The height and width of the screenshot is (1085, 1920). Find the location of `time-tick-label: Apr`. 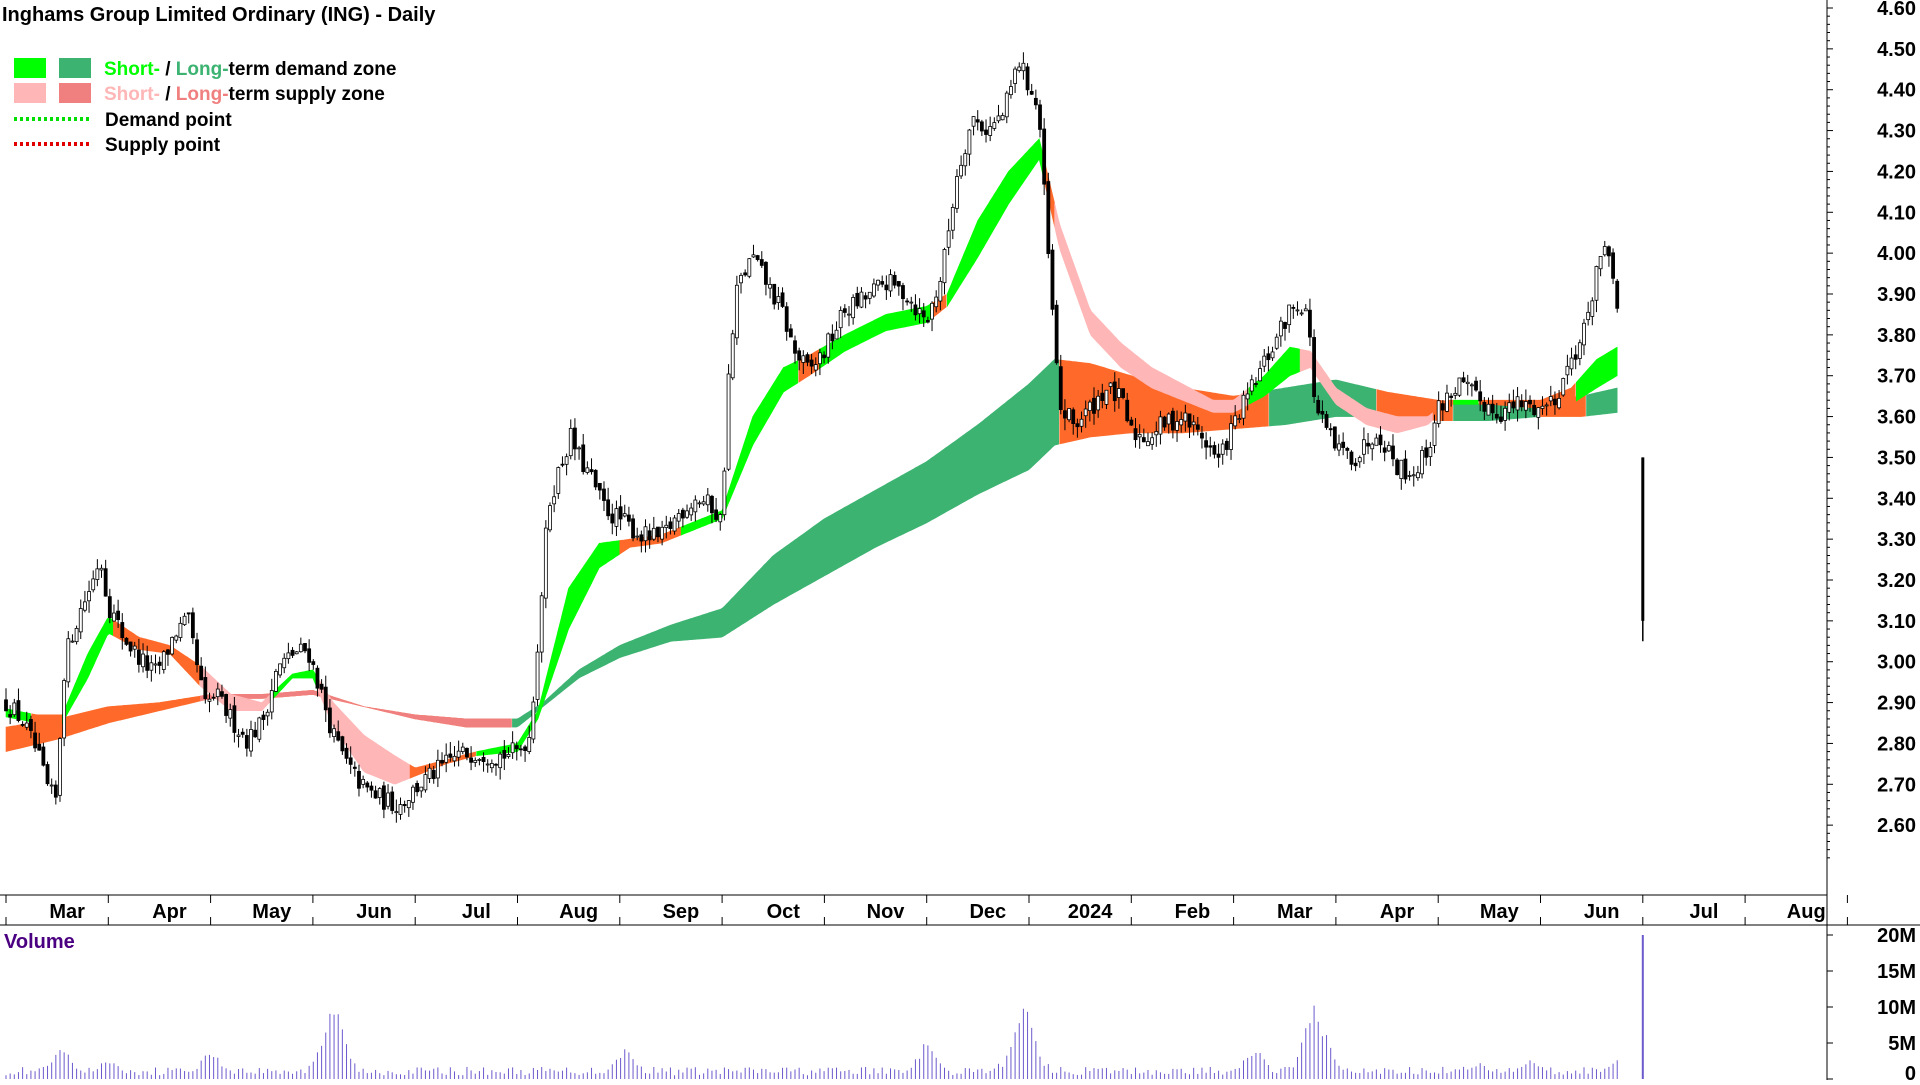

time-tick-label: Apr is located at coordinates (1397, 912).